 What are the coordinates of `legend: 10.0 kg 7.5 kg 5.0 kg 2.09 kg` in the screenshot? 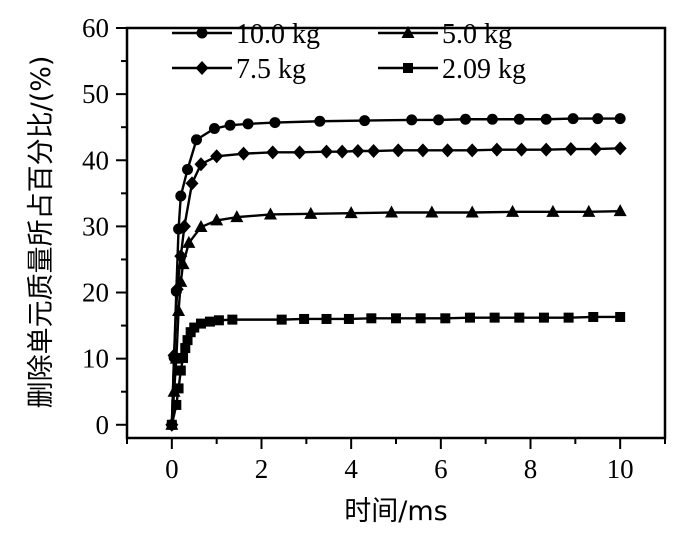 It's located at (349, 52).